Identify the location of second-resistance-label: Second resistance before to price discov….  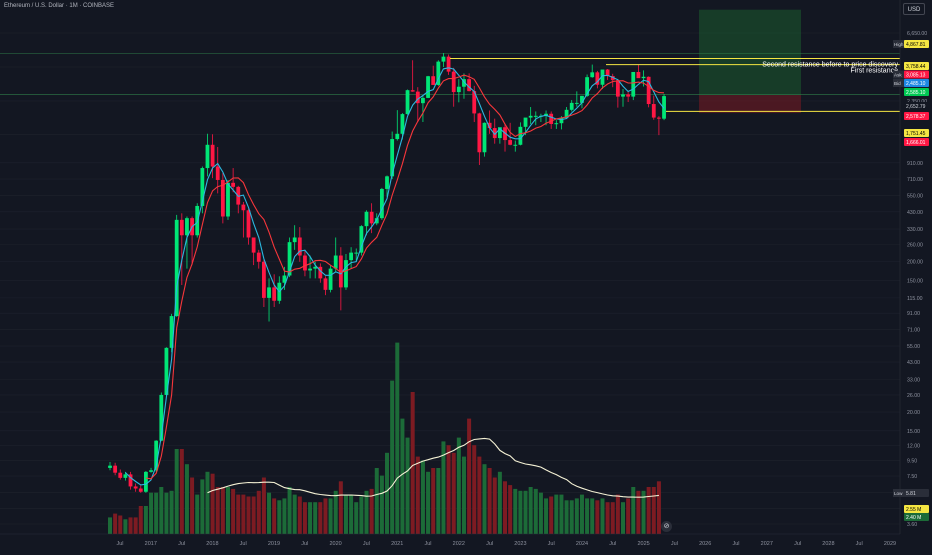
(830, 64).